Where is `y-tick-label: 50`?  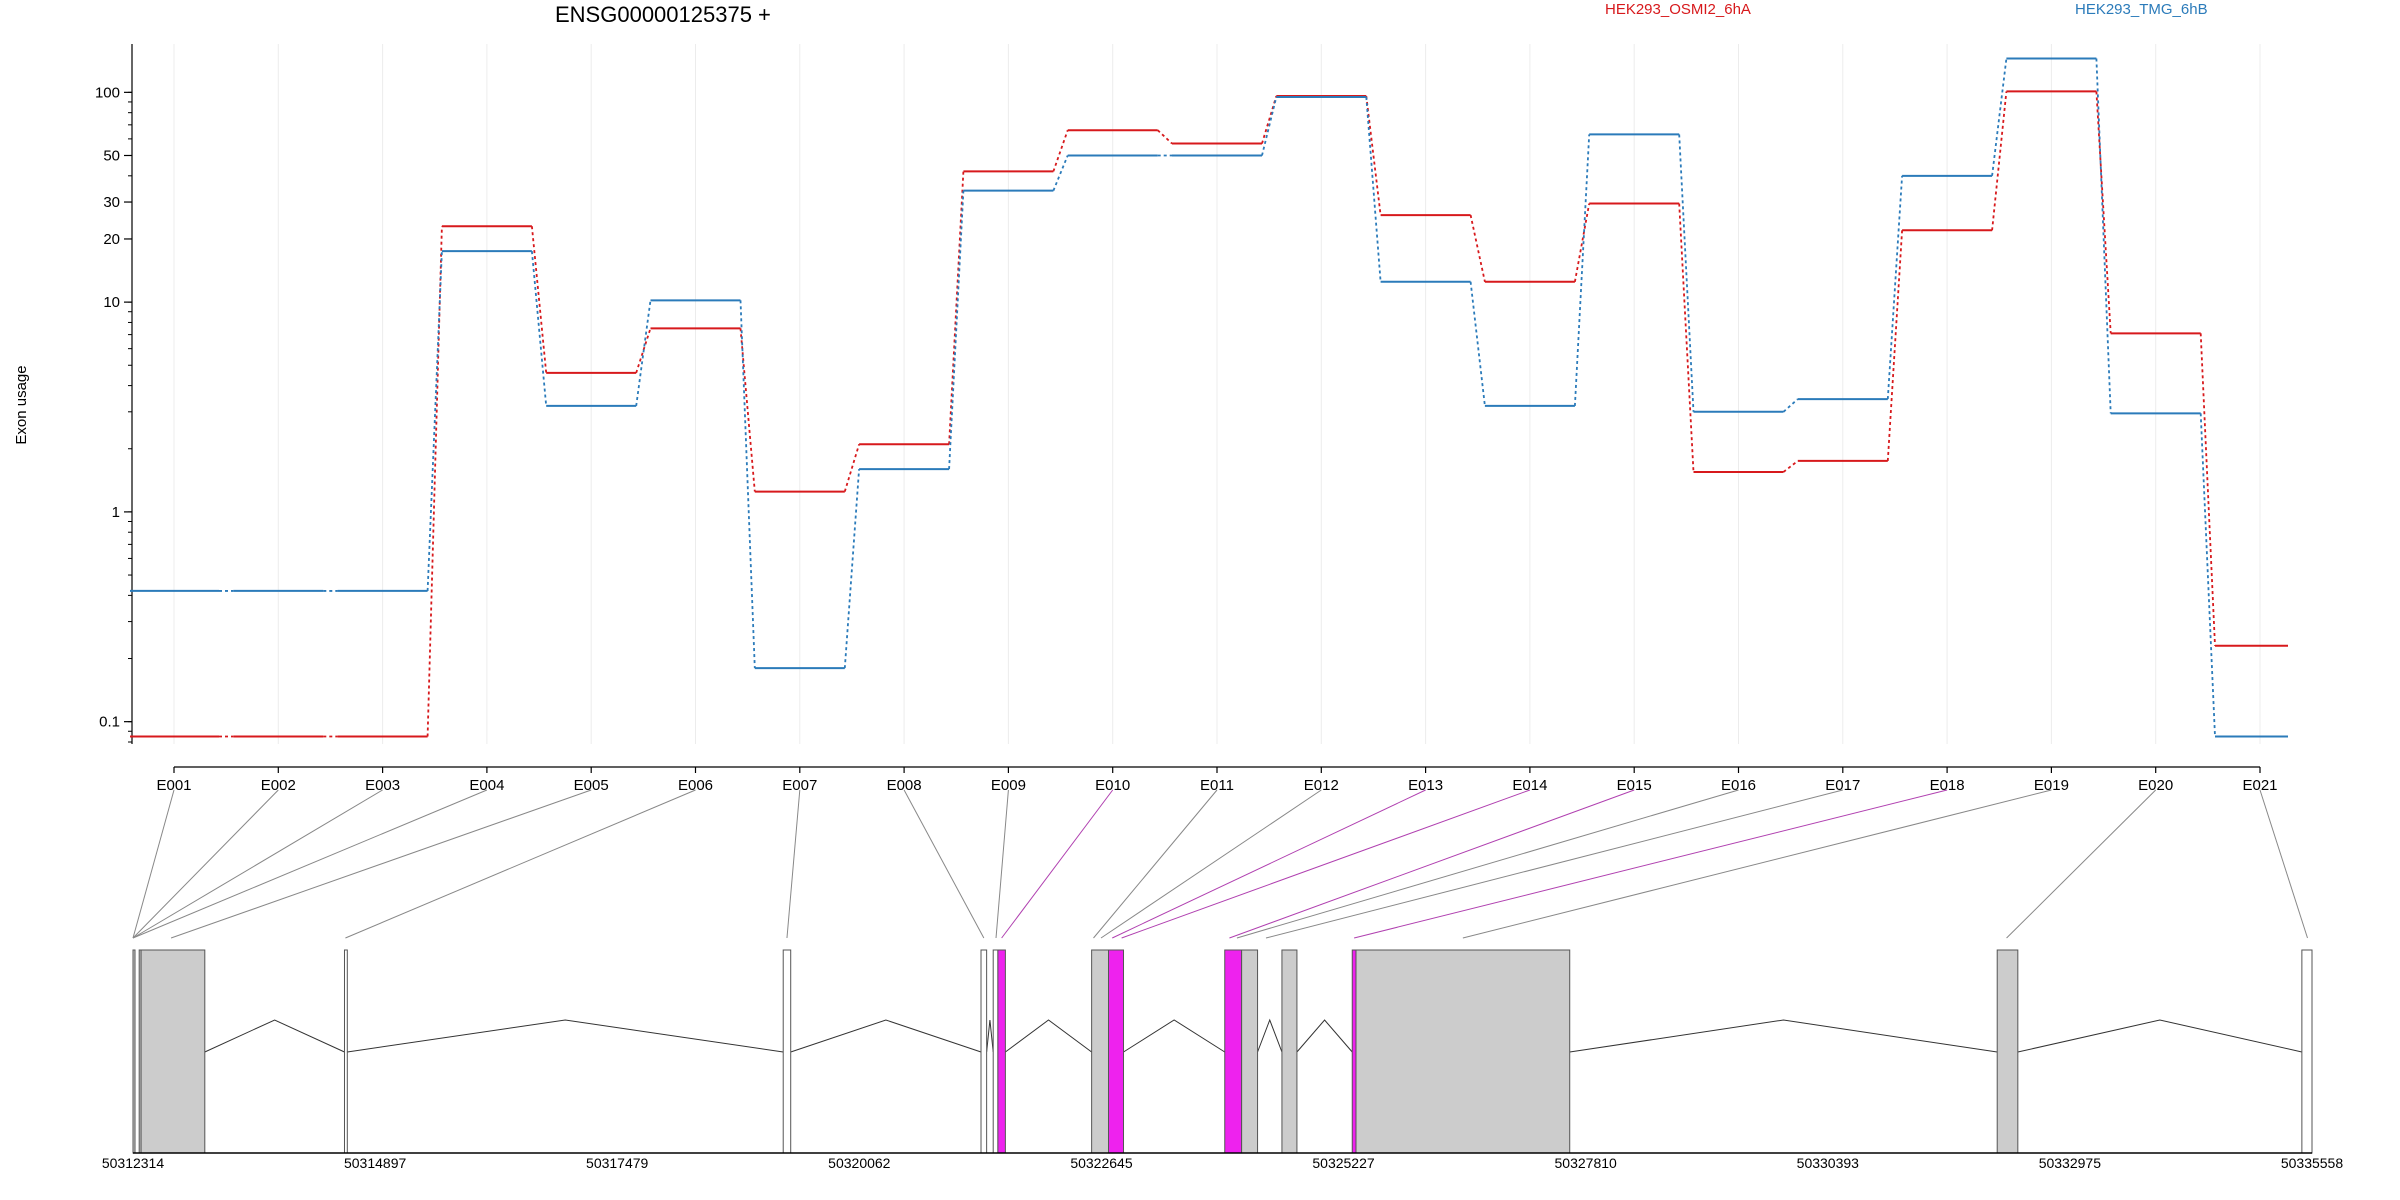
y-tick-label: 50 is located at coordinates (111, 155).